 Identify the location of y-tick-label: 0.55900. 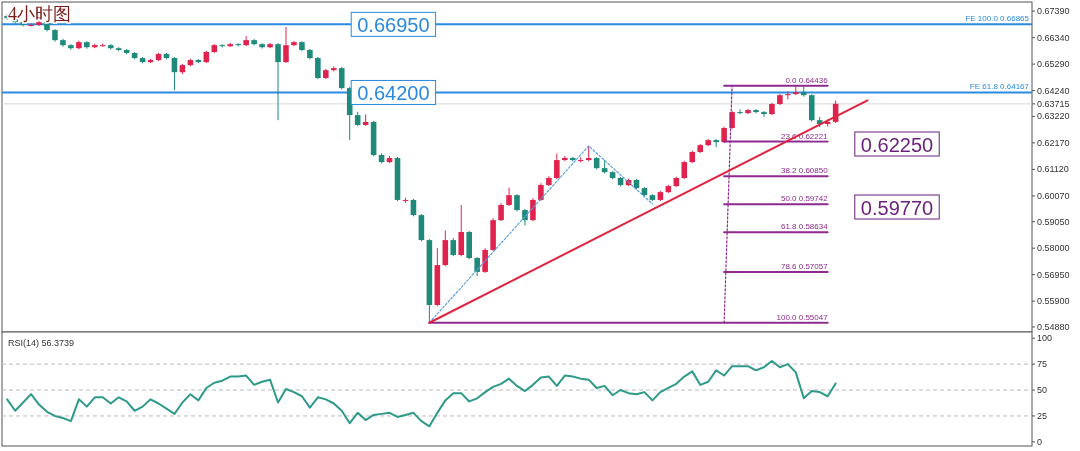
(1053, 301).